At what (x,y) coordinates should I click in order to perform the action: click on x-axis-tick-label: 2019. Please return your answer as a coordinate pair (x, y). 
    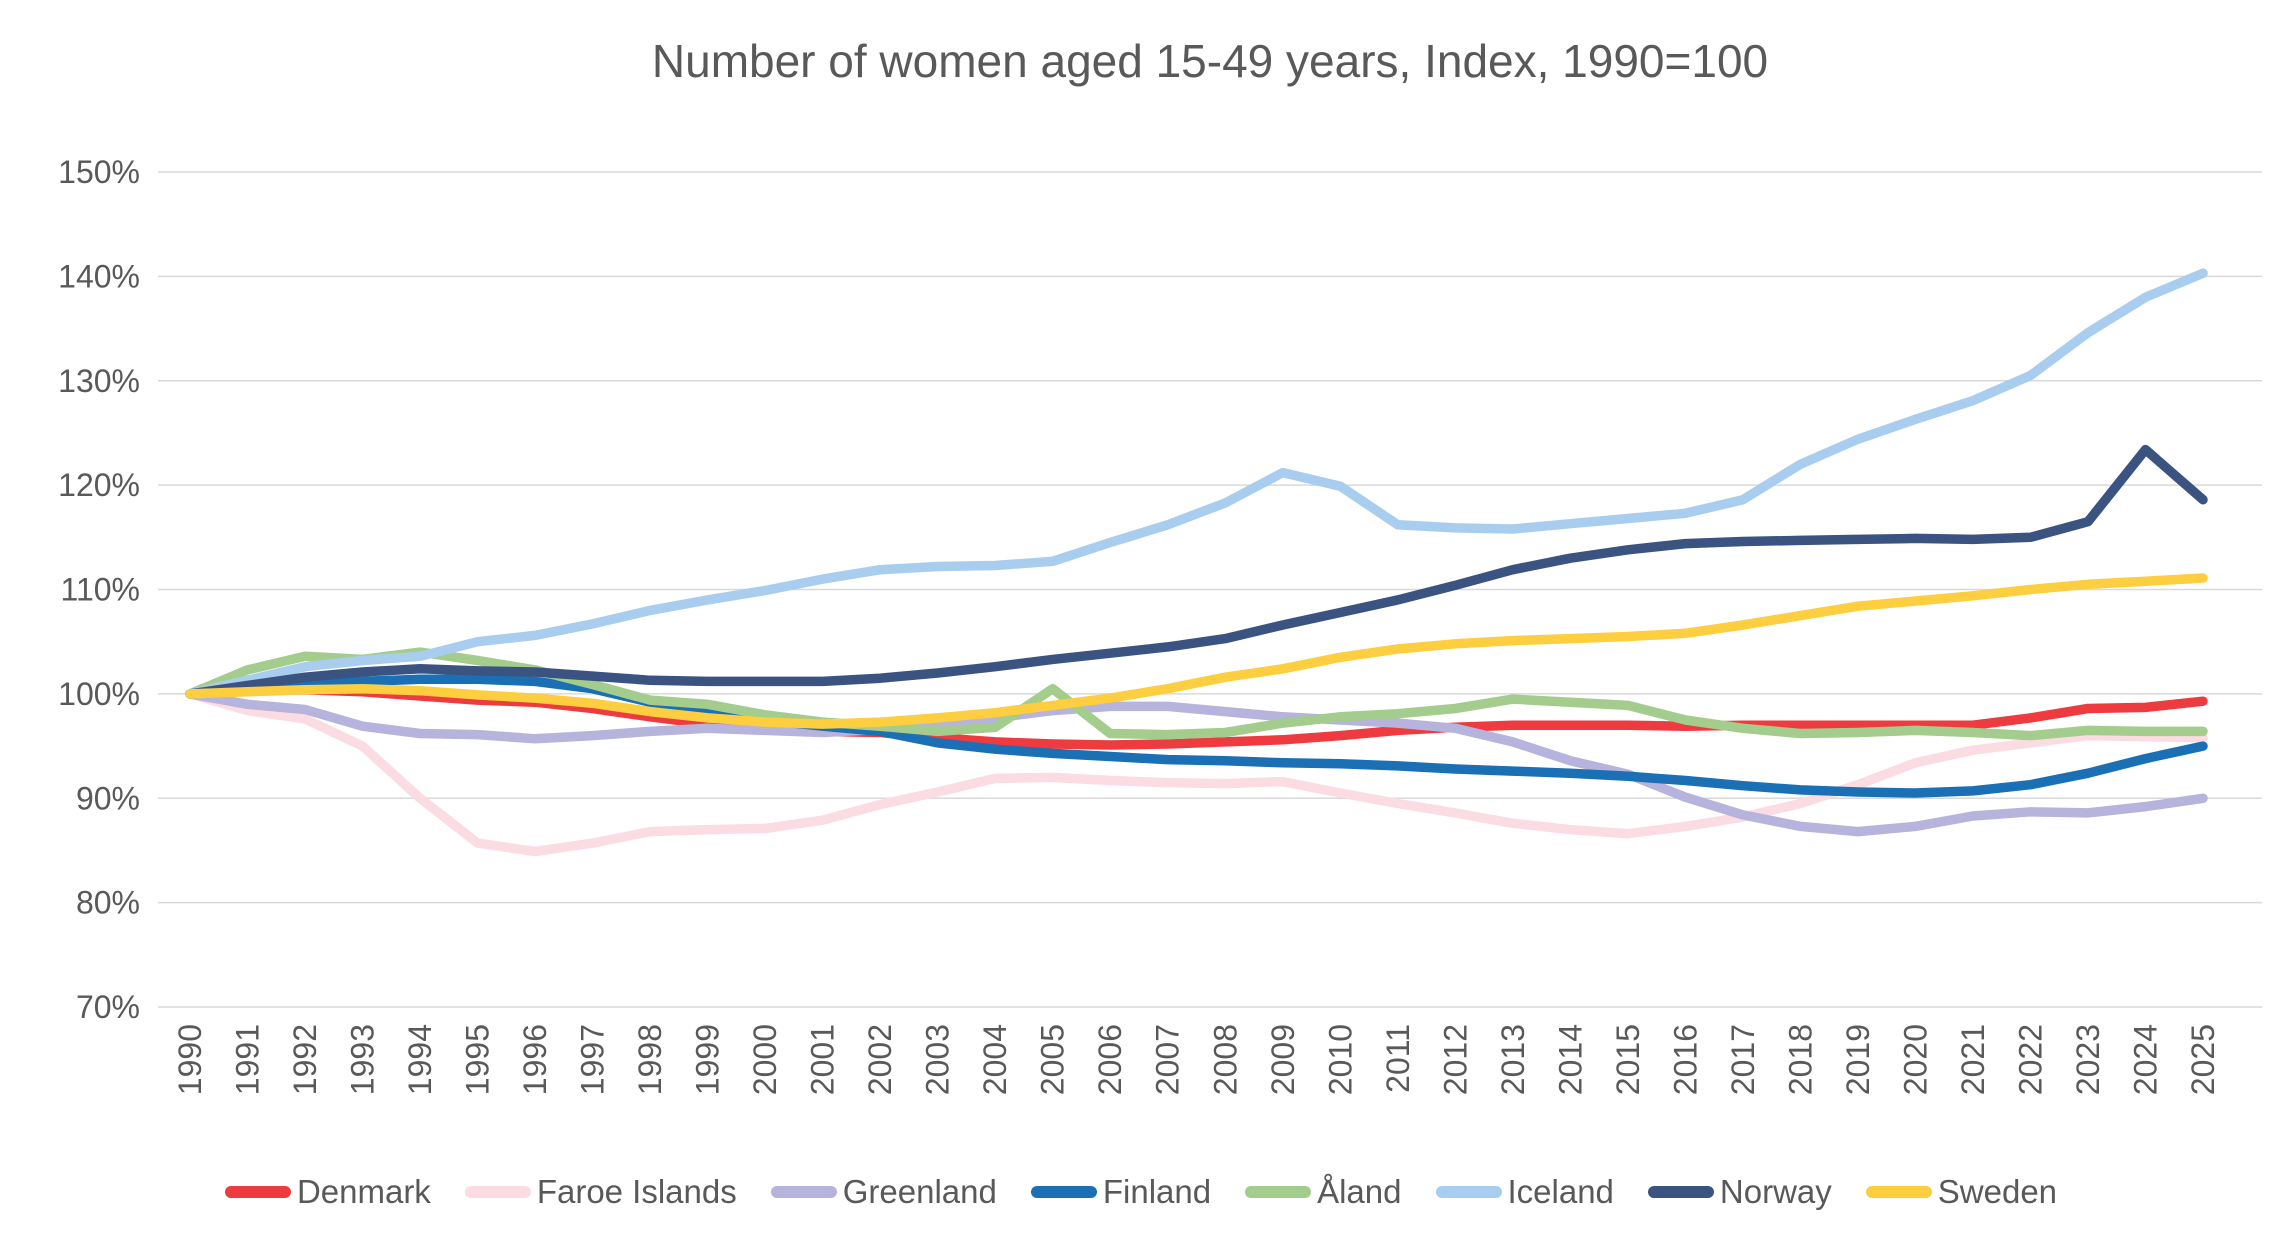
    Looking at the image, I should click on (1858, 1059).